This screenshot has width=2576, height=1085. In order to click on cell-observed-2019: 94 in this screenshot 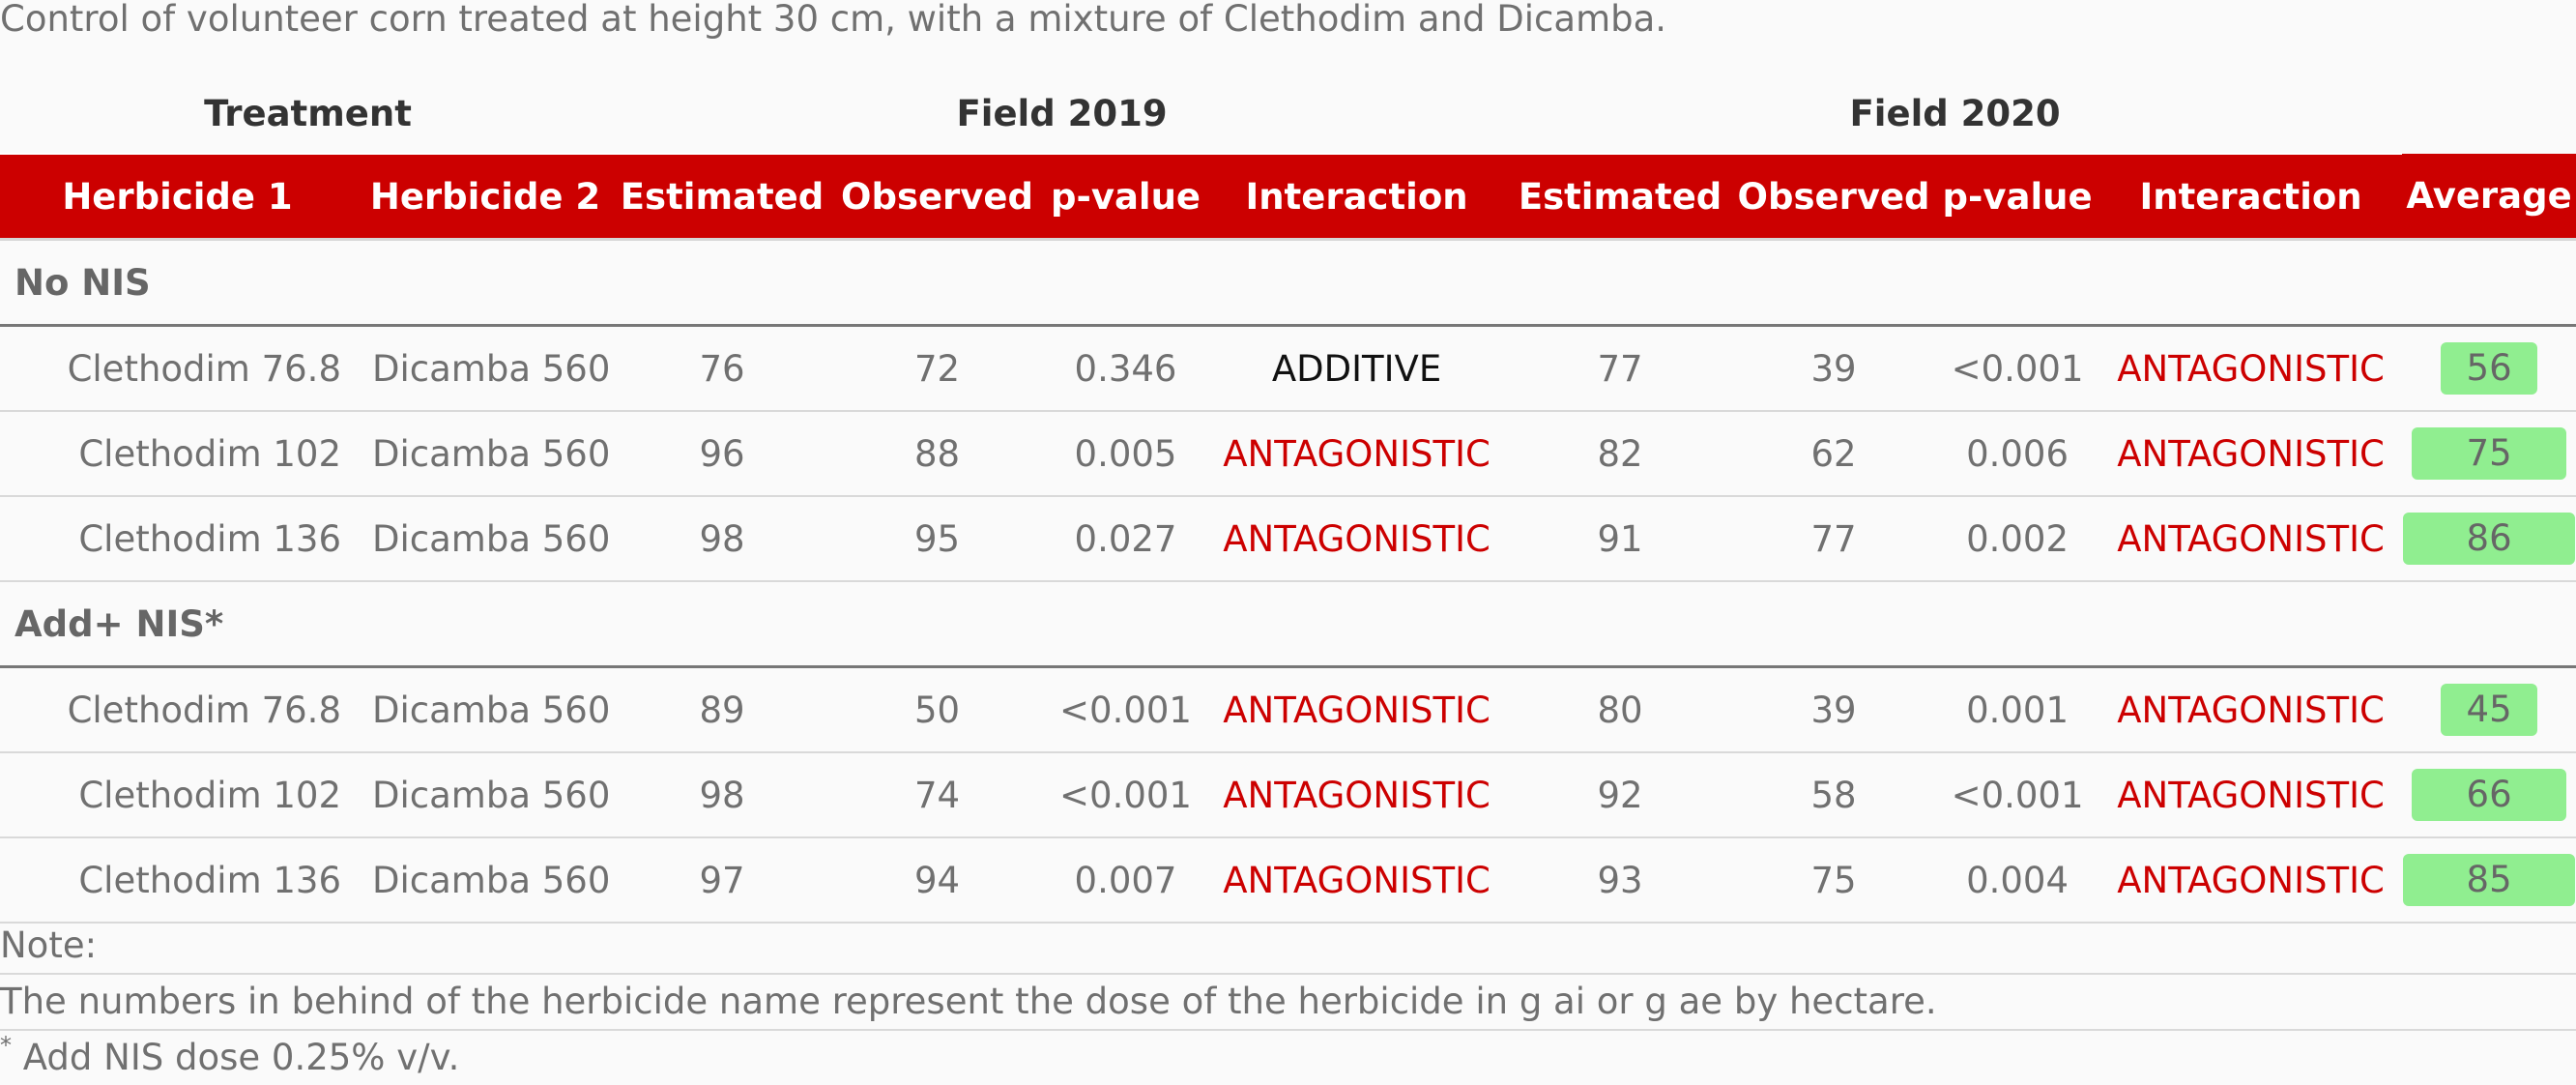, I will do `click(937, 880)`.